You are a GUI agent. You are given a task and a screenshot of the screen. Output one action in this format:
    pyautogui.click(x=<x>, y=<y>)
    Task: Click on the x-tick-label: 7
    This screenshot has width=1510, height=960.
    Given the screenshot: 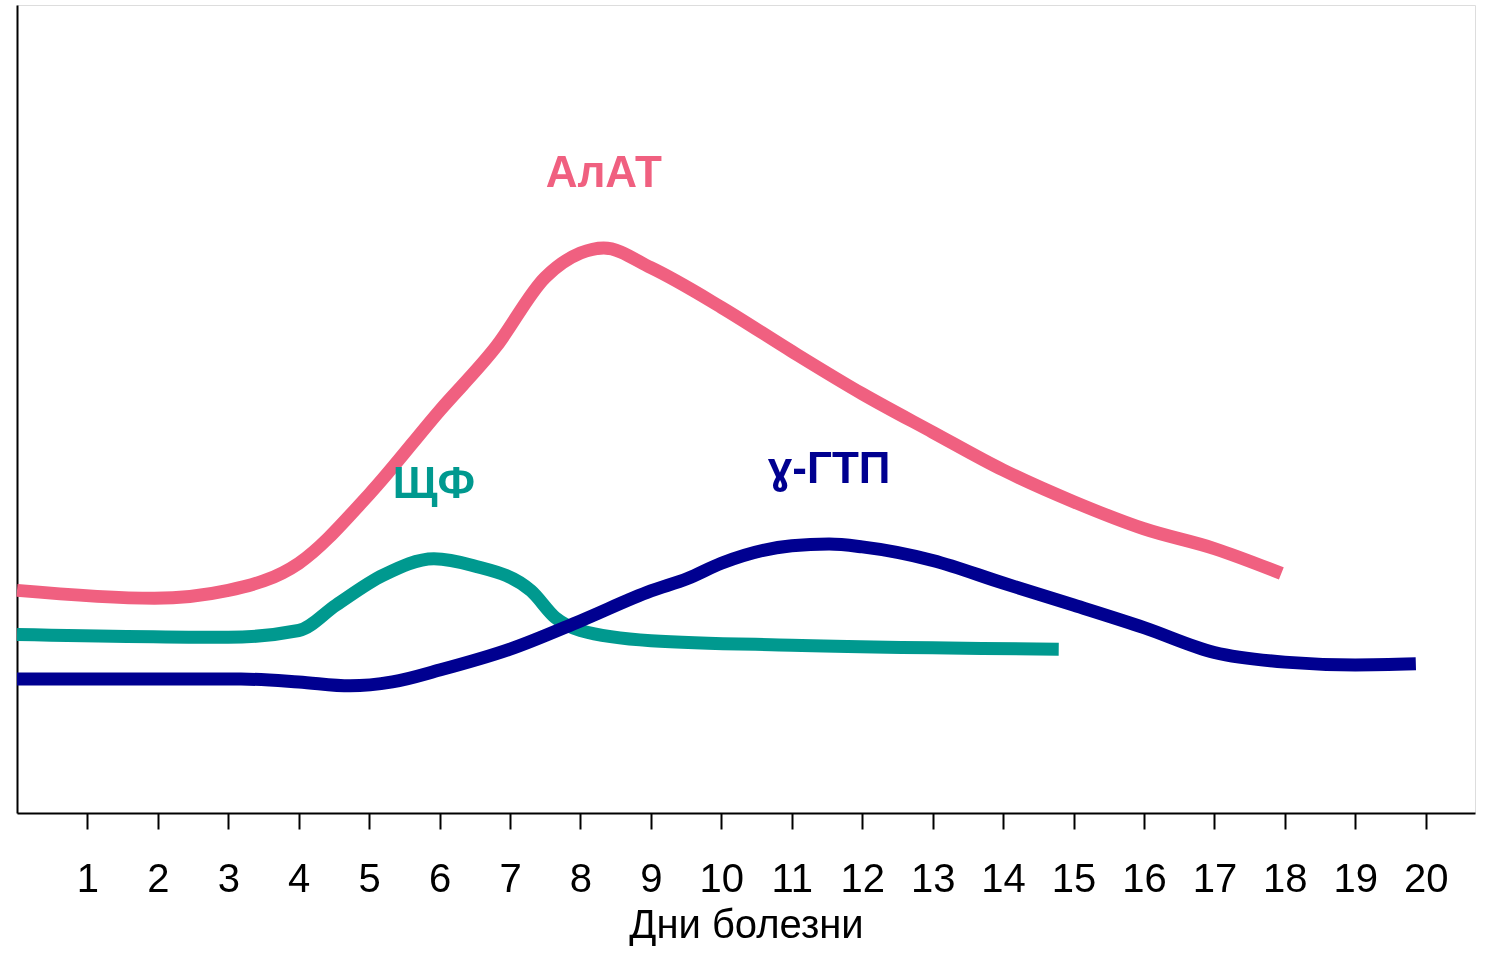 What is the action you would take?
    pyautogui.click(x=510, y=877)
    